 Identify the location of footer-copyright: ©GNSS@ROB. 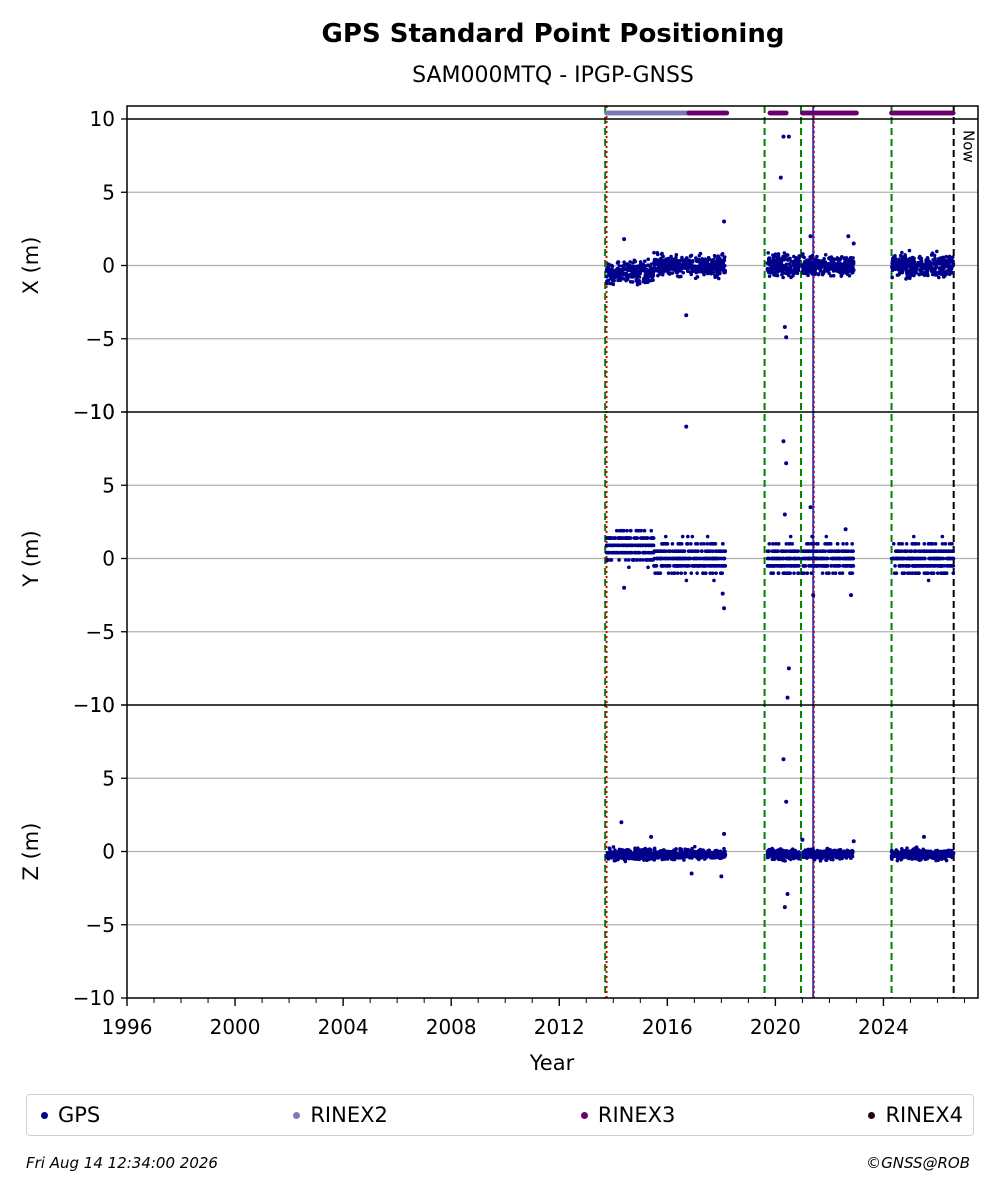
(918, 1163).